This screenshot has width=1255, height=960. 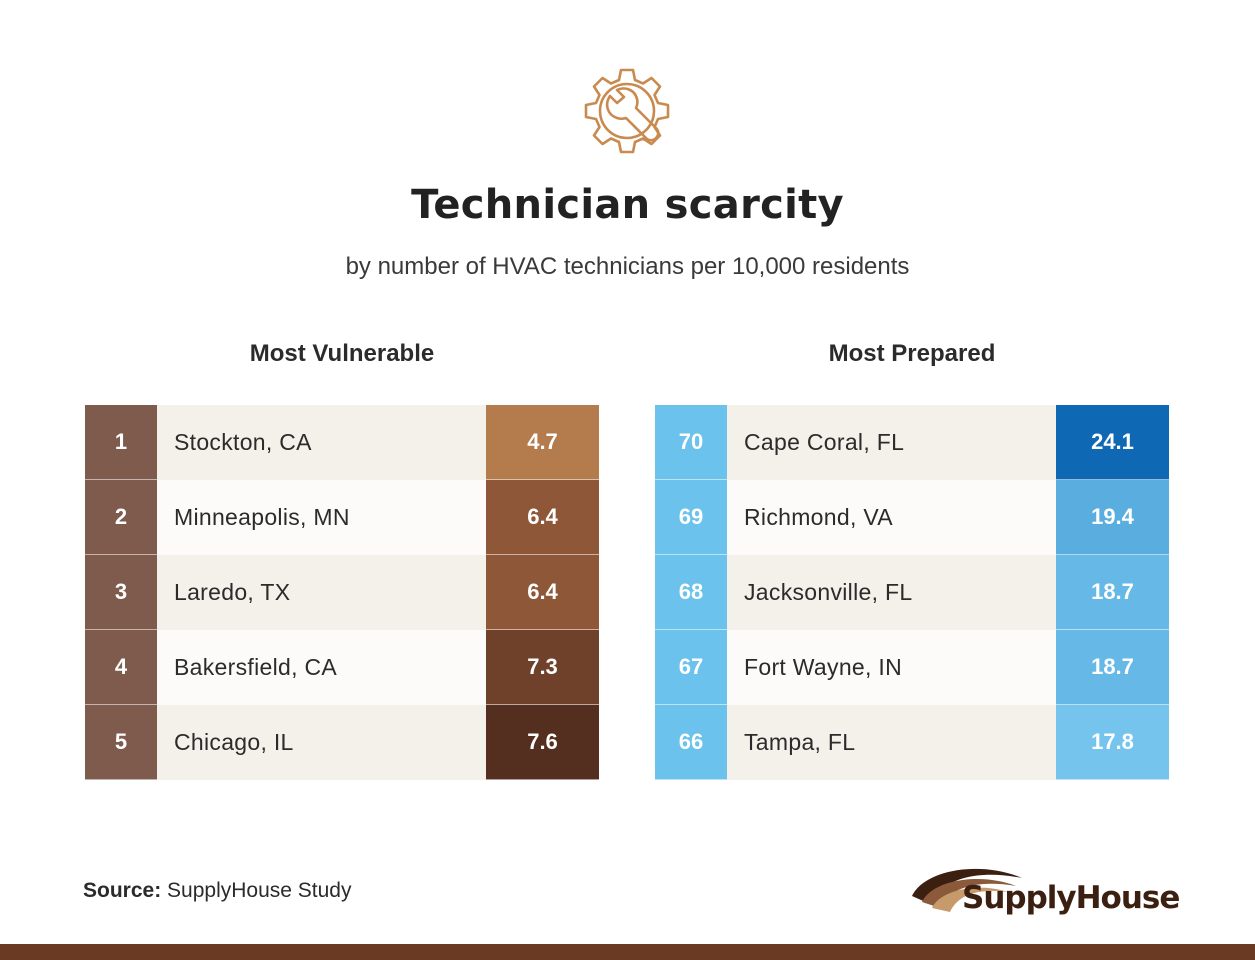 What do you see at coordinates (321, 442) in the screenshot?
I see `city-cell: Stockton, CA` at bounding box center [321, 442].